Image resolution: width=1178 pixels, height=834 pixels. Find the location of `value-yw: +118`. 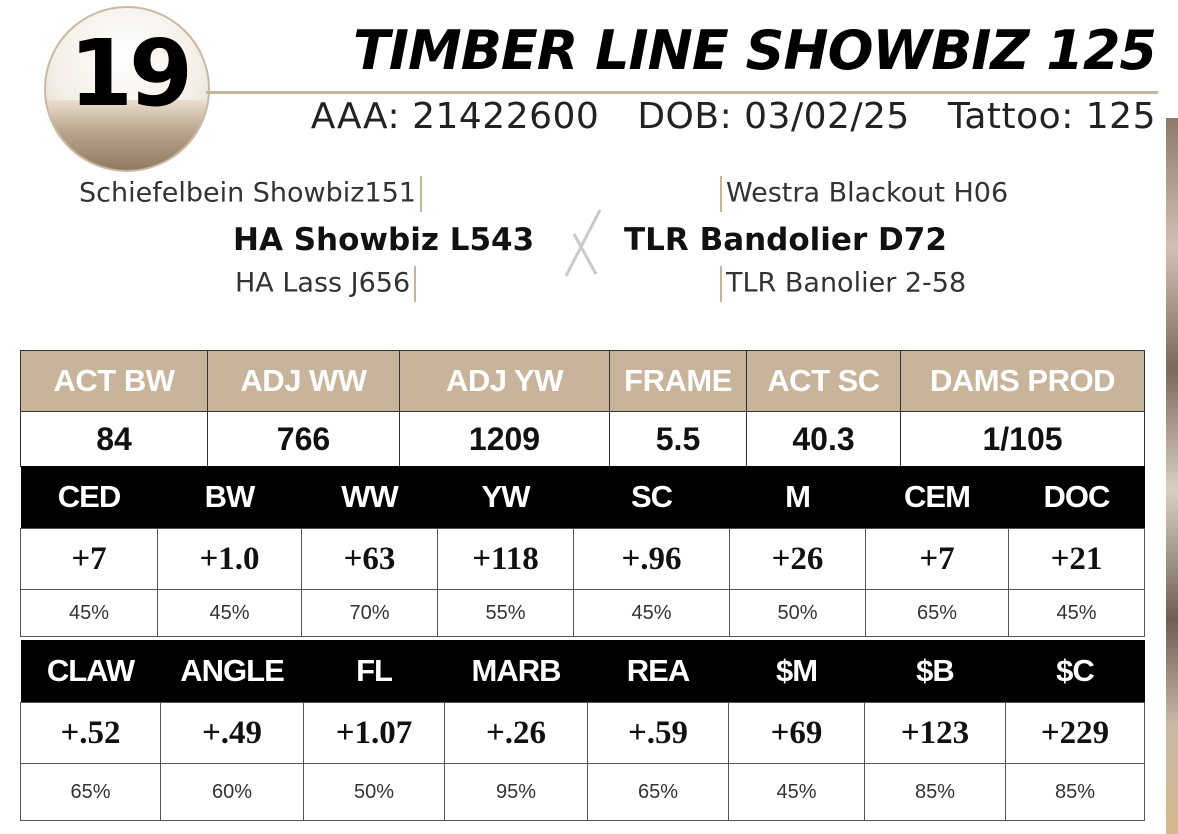

value-yw: +118 is located at coordinates (505, 559).